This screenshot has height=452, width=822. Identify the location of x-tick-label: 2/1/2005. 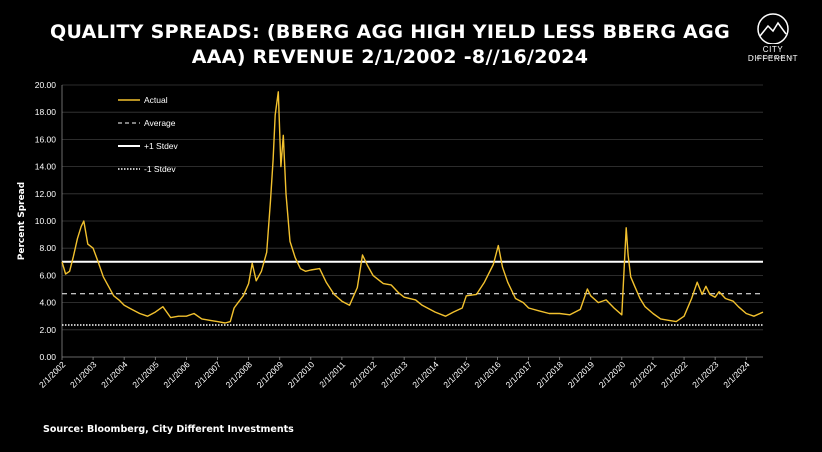
(145, 374).